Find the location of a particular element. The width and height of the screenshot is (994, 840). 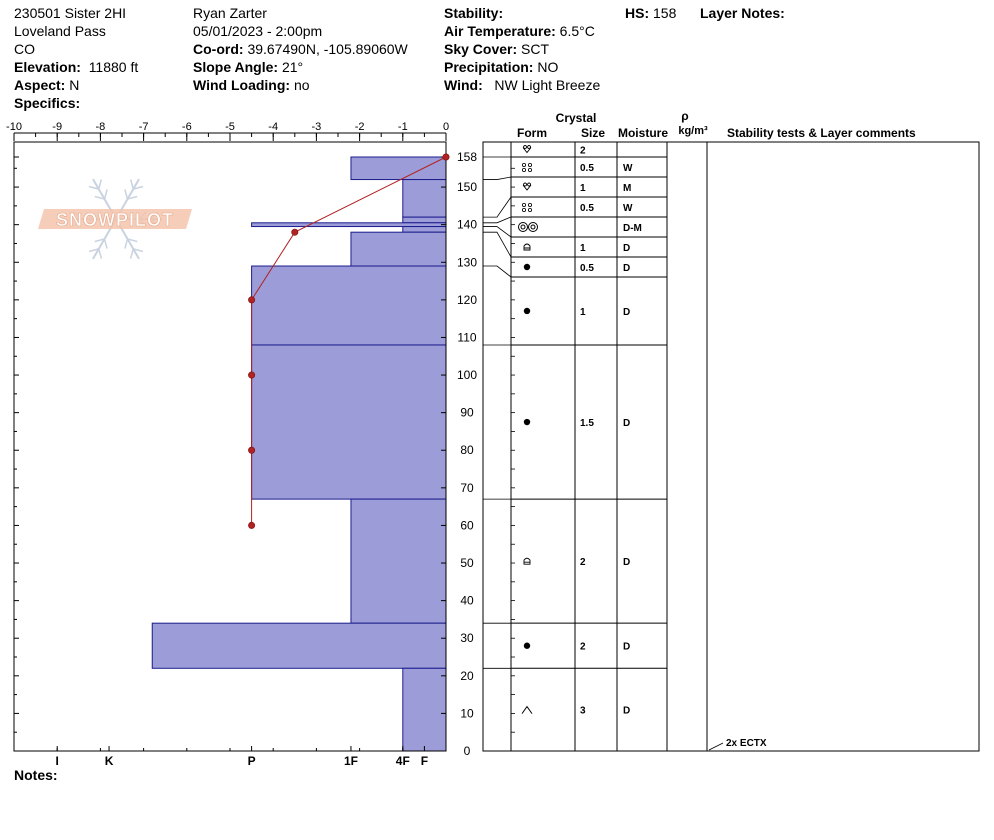

moisture-value: D-M is located at coordinates (632, 228).